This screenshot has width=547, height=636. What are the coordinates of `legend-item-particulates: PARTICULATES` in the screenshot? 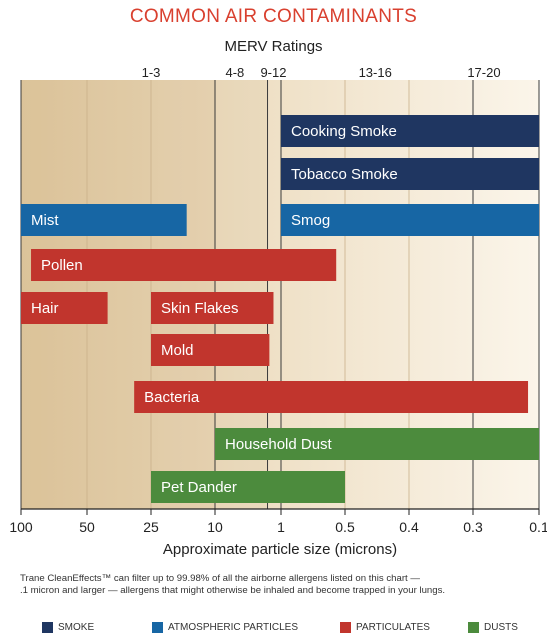 It's located at (385, 627).